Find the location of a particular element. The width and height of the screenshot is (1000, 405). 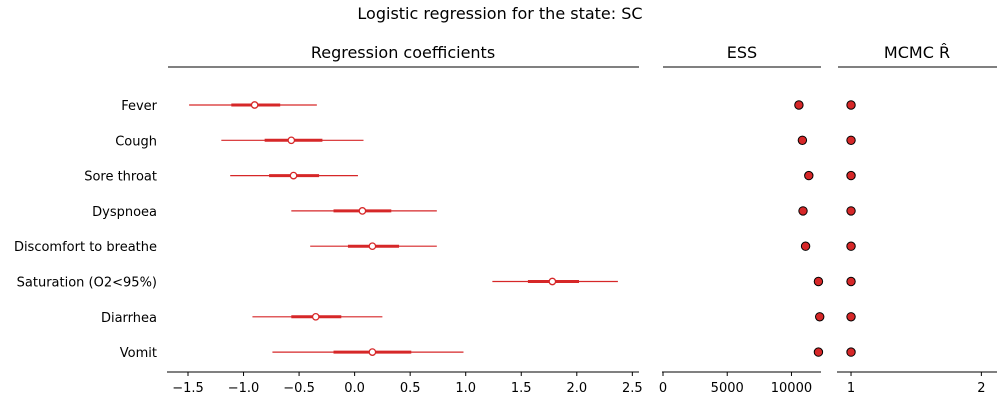

row-label: Fever is located at coordinates (139, 106).